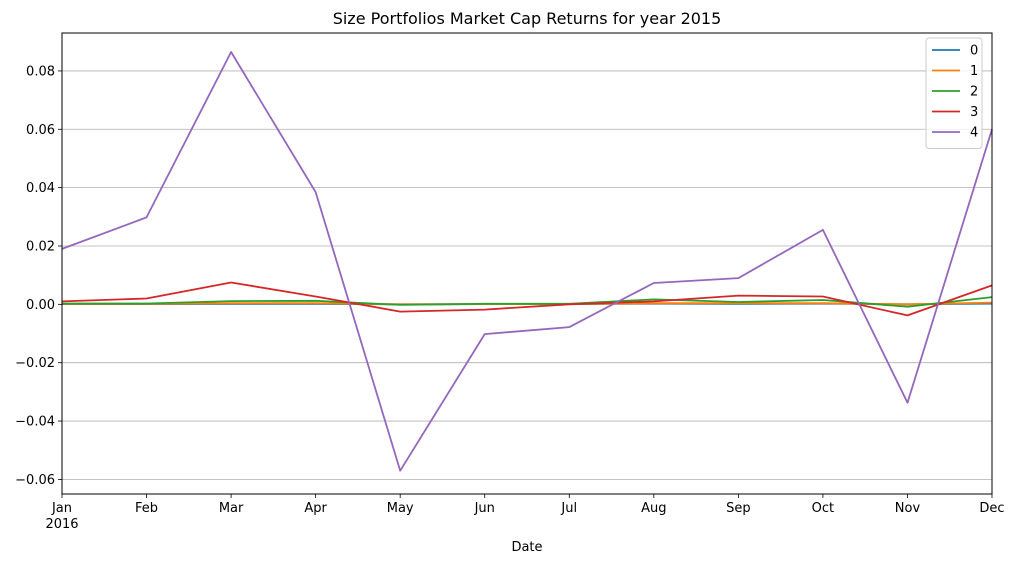 Image resolution: width=1015 pixels, height=563 pixels. I want to click on legend-box, so click(954, 93).